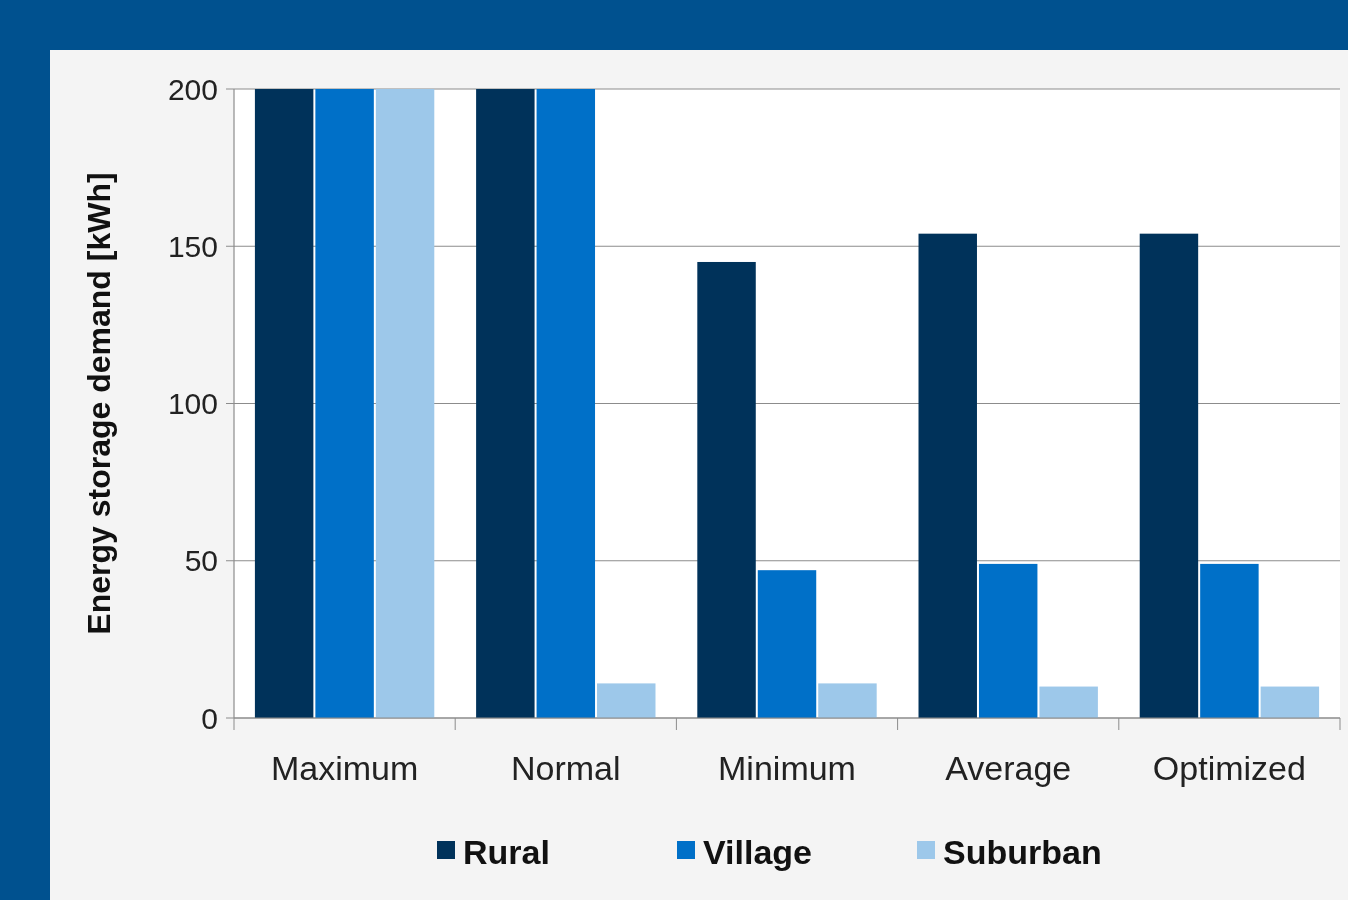 The image size is (1348, 900). I want to click on x-tick-label: Normal, so click(566, 768).